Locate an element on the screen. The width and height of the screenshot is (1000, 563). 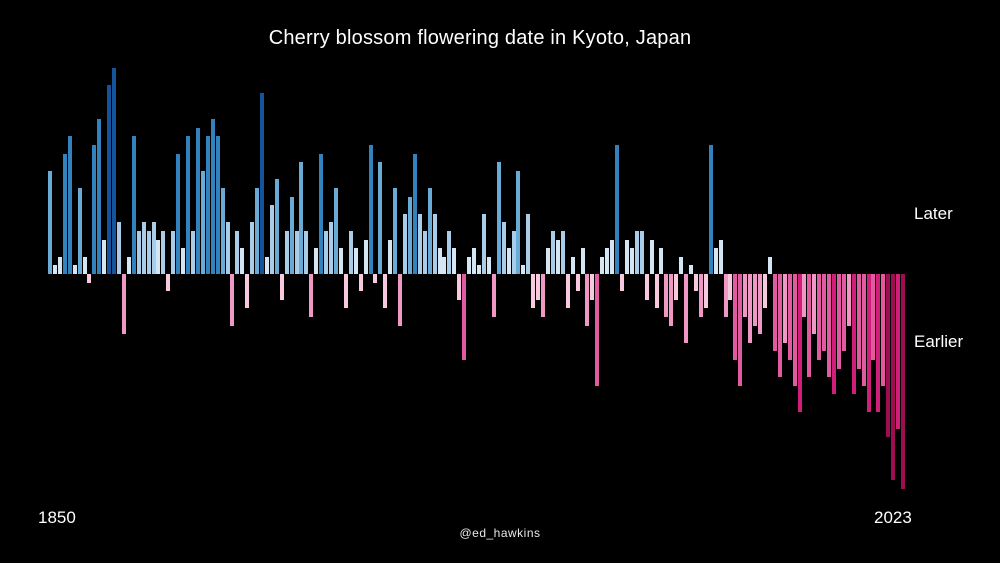
x-axis-start-label: 1850 is located at coordinates (57, 517).